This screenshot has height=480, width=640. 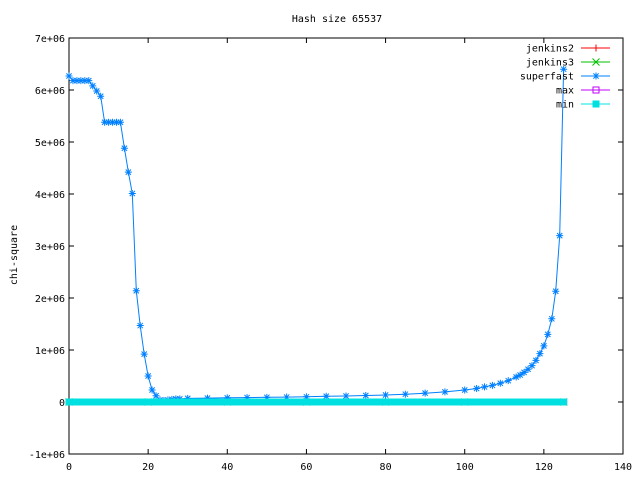 What do you see at coordinates (465, 467) in the screenshot?
I see `x-tick-label: 100` at bounding box center [465, 467].